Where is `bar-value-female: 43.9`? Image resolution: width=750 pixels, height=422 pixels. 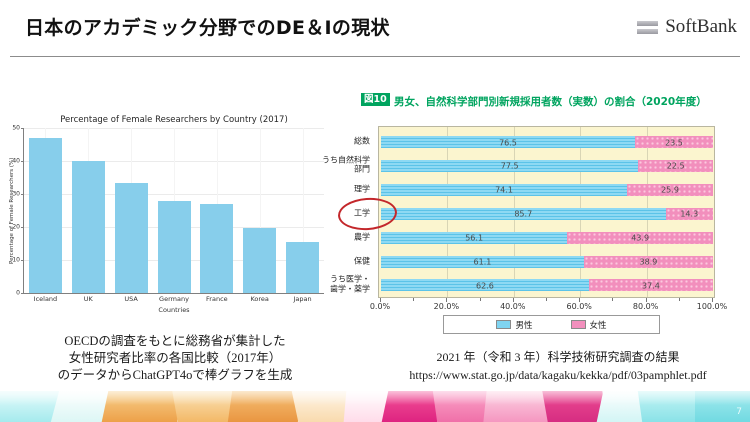
bar-value-female: 43.9 is located at coordinates (640, 238).